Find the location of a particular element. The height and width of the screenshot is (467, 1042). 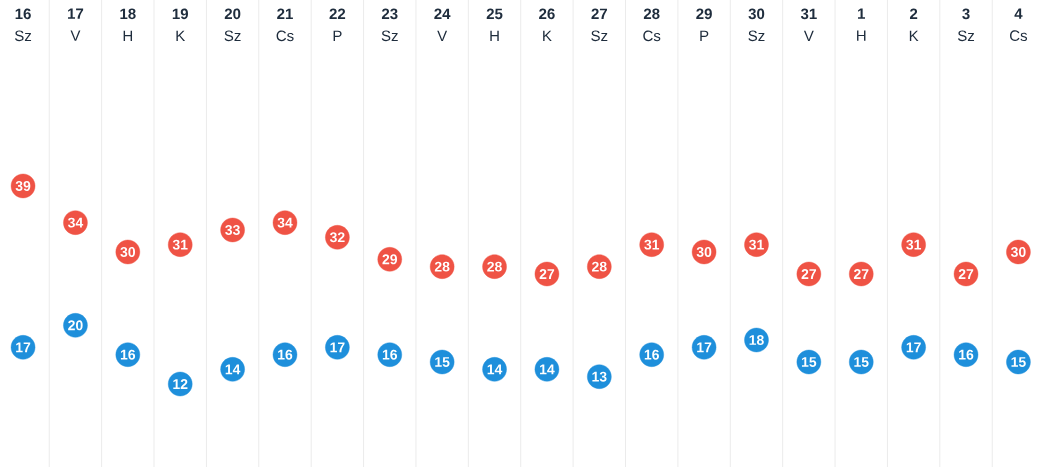

x-tick-label: 21 Cs is located at coordinates (285, 25).